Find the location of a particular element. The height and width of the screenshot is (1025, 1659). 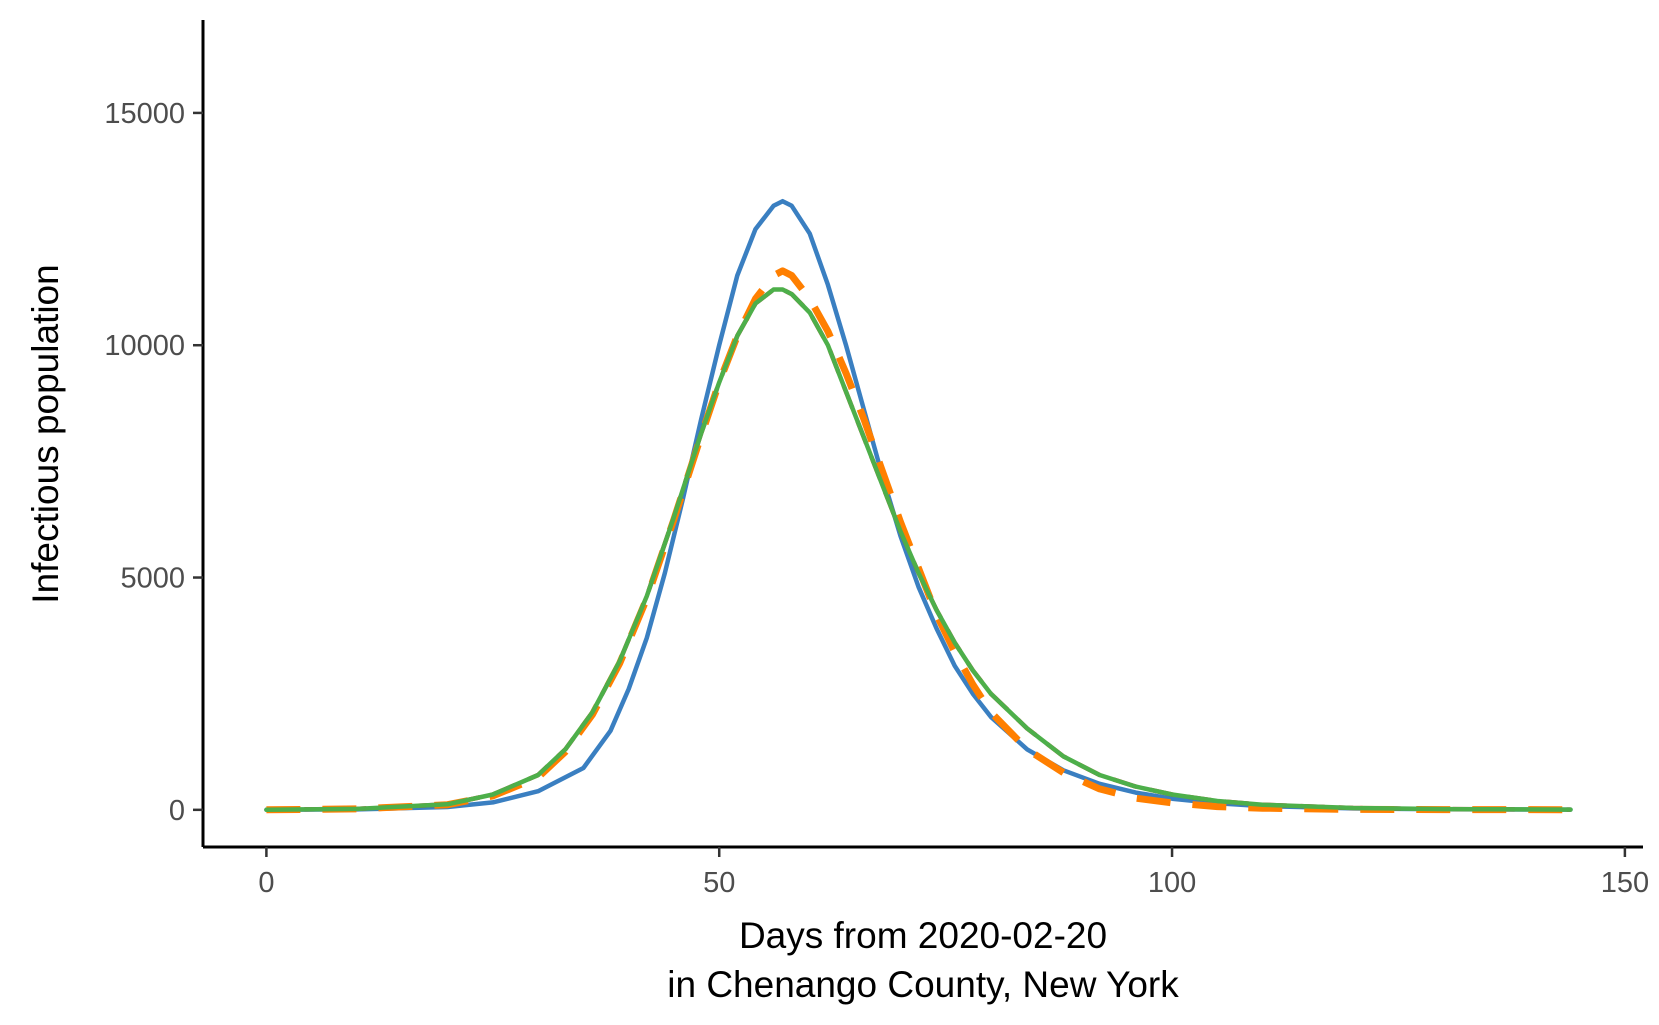

x-ticks: 0 50 100 150 is located at coordinates (953, 873).